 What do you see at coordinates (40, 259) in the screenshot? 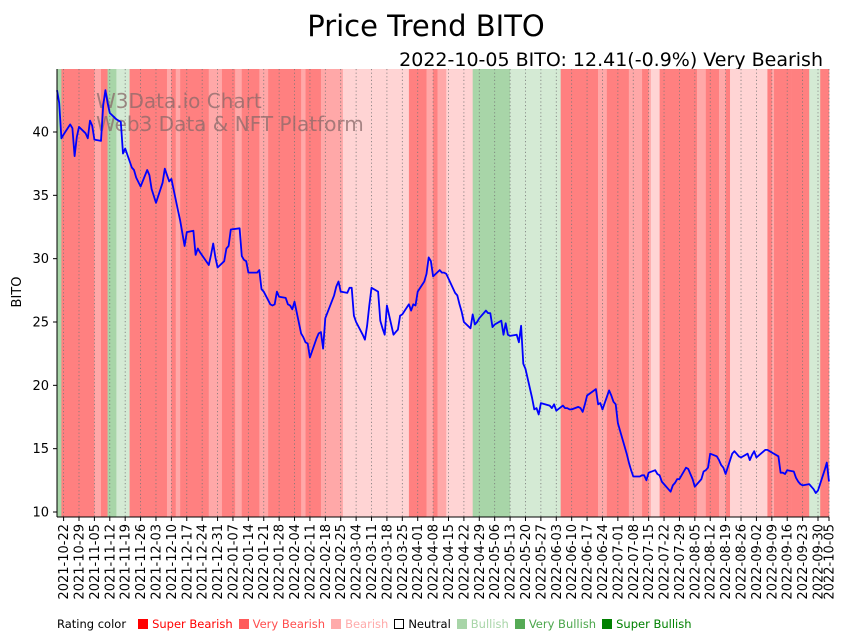
I see `y-tick-label: 30` at bounding box center [40, 259].